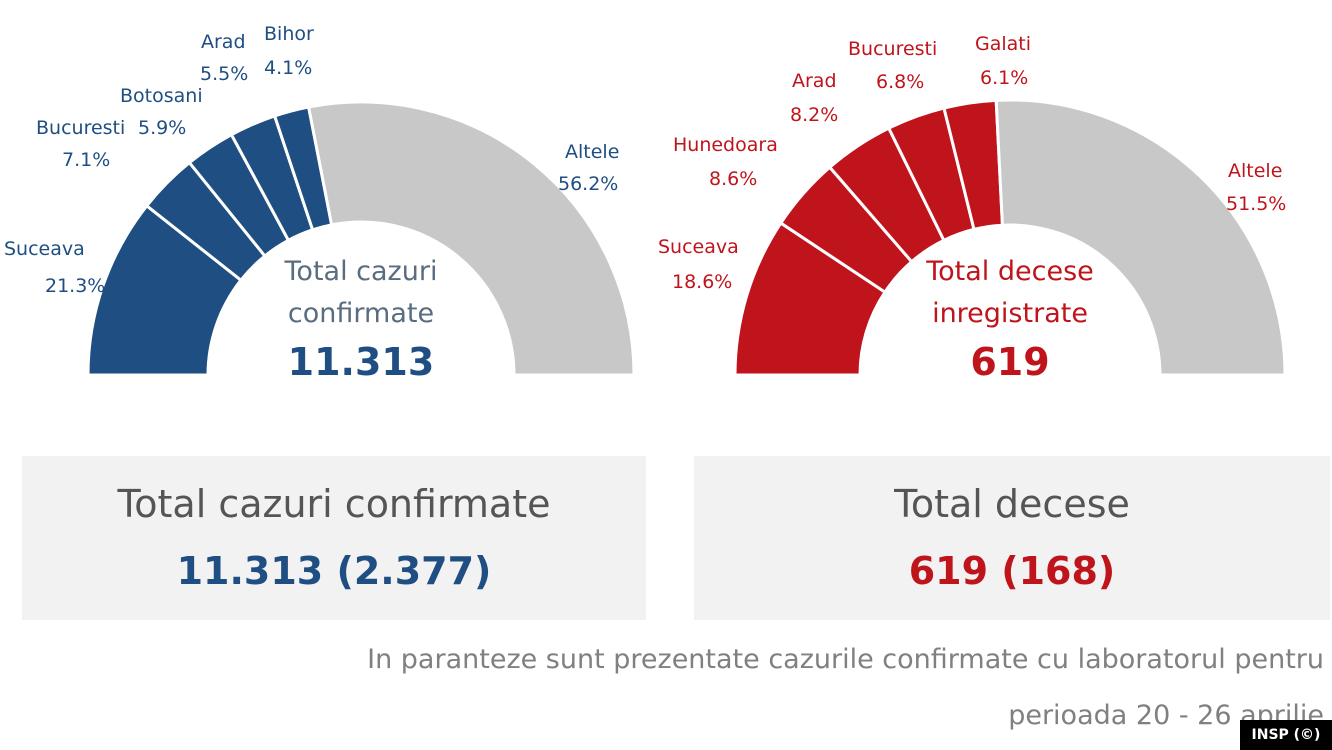  I want to click on center-title-line-2: inregistrate, so click(1010, 313).